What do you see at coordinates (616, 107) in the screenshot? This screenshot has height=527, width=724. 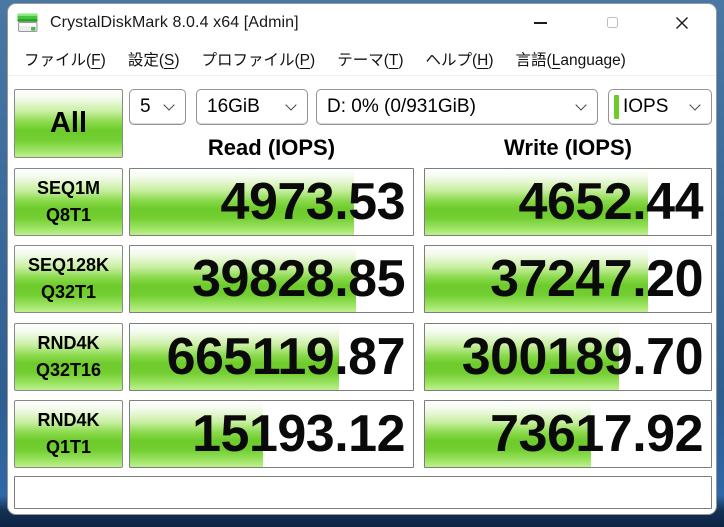 I see `unit-accent-bar` at bounding box center [616, 107].